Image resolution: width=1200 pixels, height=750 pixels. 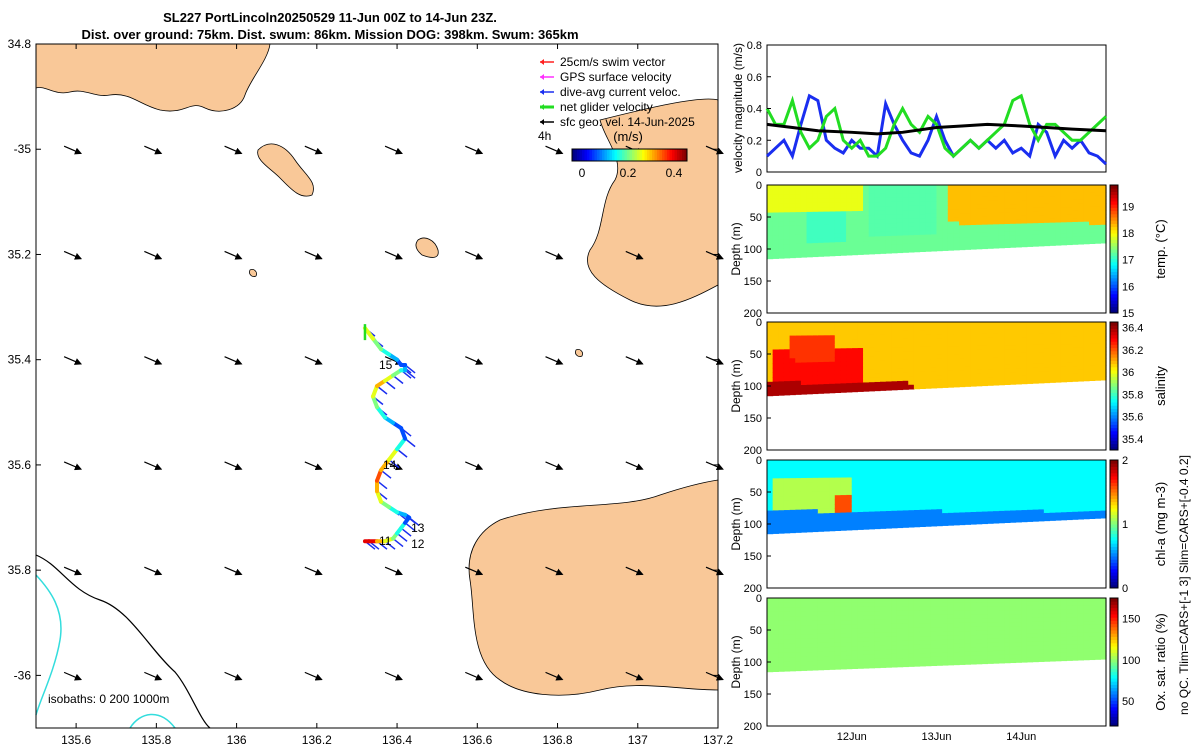 I want to click on colorbar-cell, so click(x=591, y=155).